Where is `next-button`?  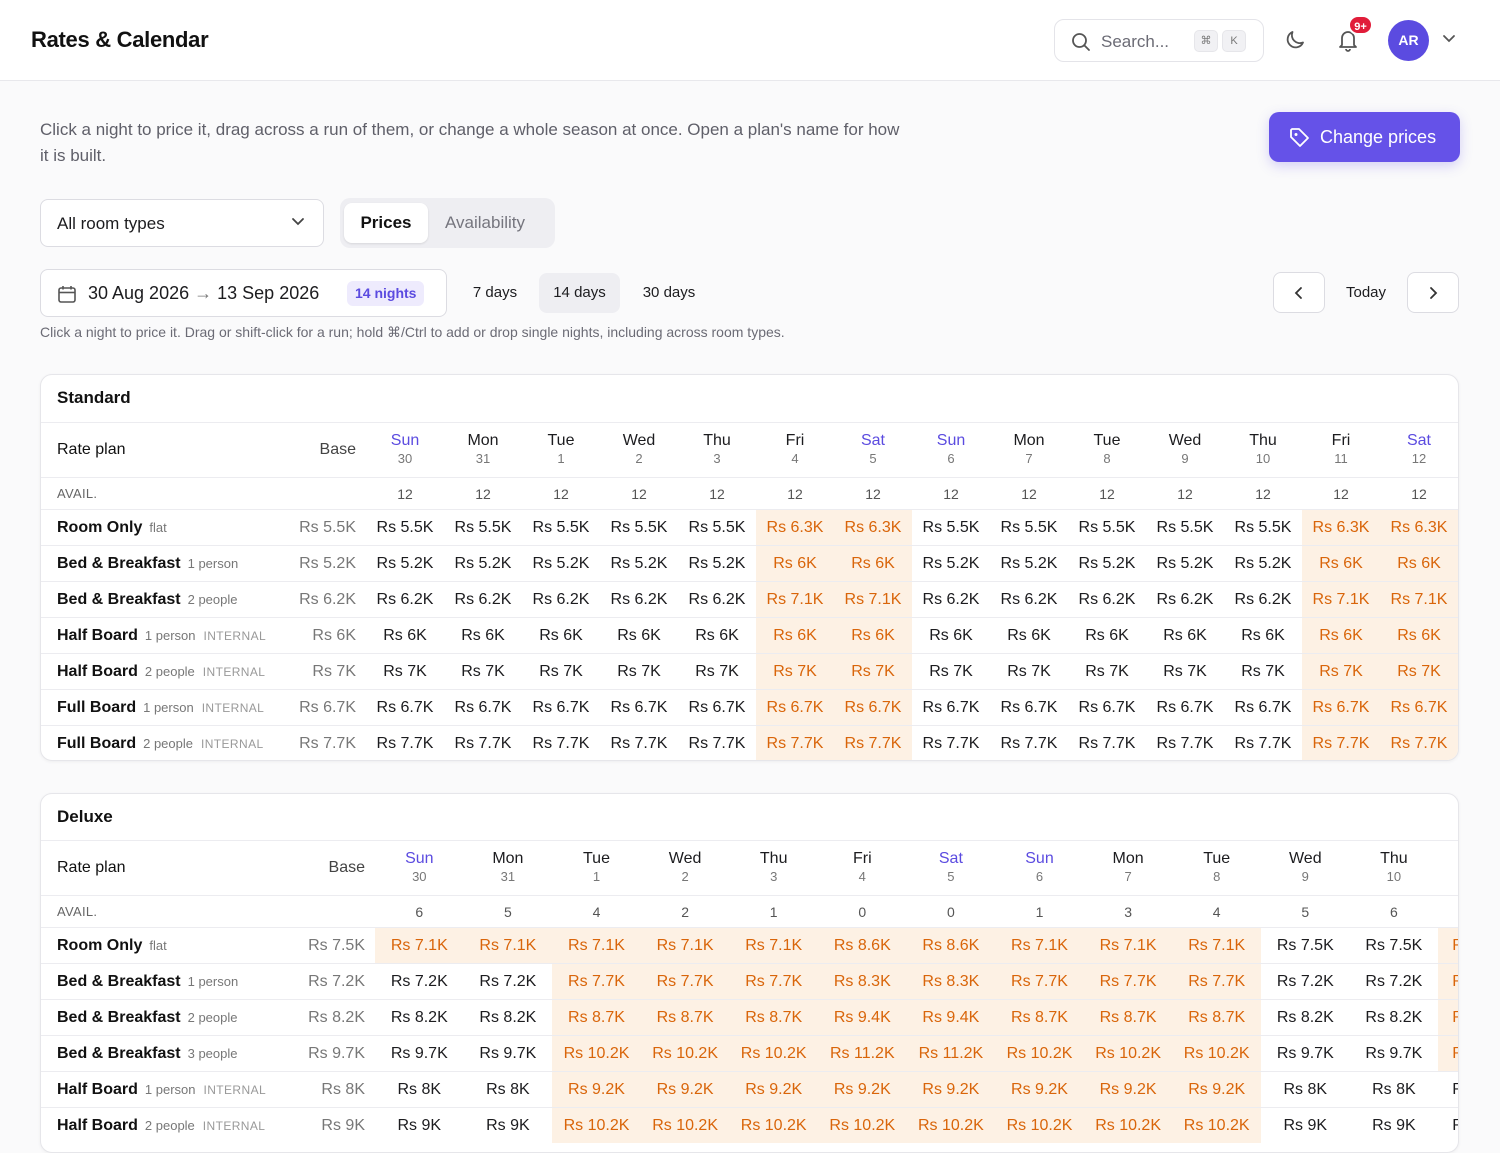
next-button is located at coordinates (1433, 292).